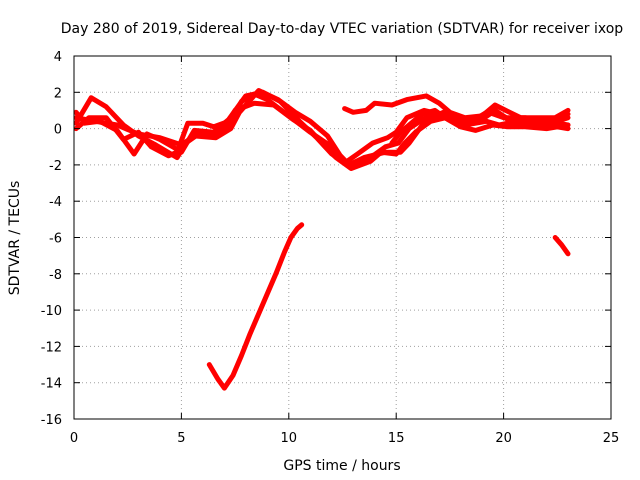  I want to click on y-tick-label: -12, so click(51, 347).